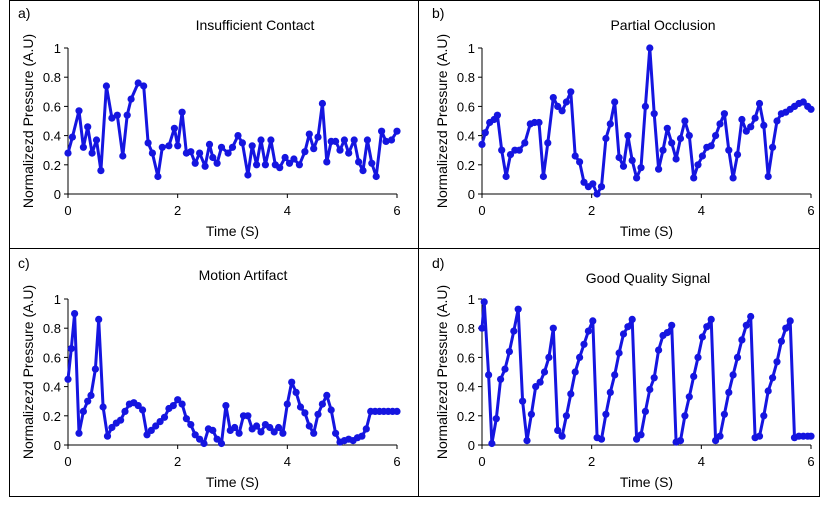 The image size is (830, 507). What do you see at coordinates (232, 482) in the screenshot?
I see `x-axis-label: Time (S)` at bounding box center [232, 482].